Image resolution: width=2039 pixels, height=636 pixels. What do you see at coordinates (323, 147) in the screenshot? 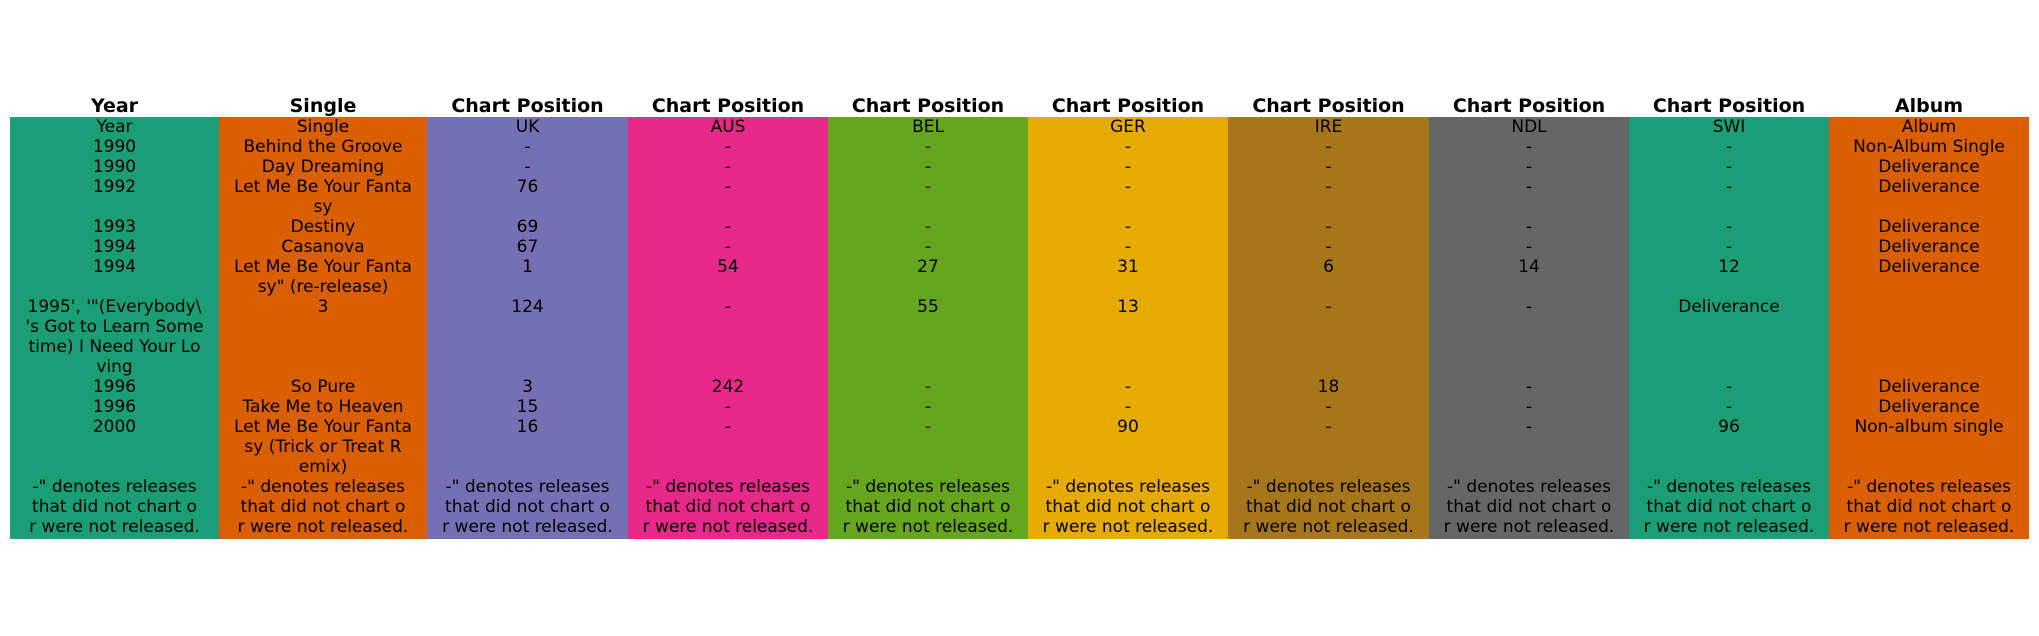
I see `table-cell: Behind the Groove` at bounding box center [323, 147].